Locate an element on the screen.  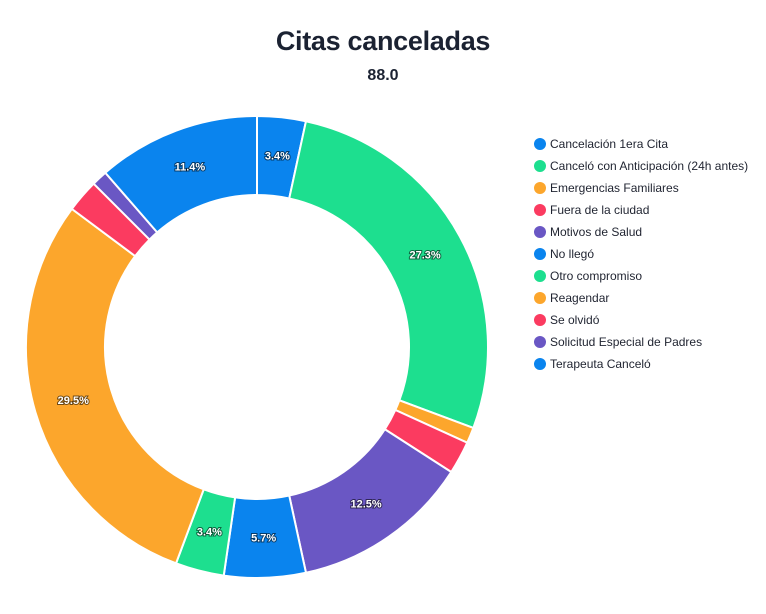
legend-label: Terapeuta Canceló is located at coordinates (600, 364).